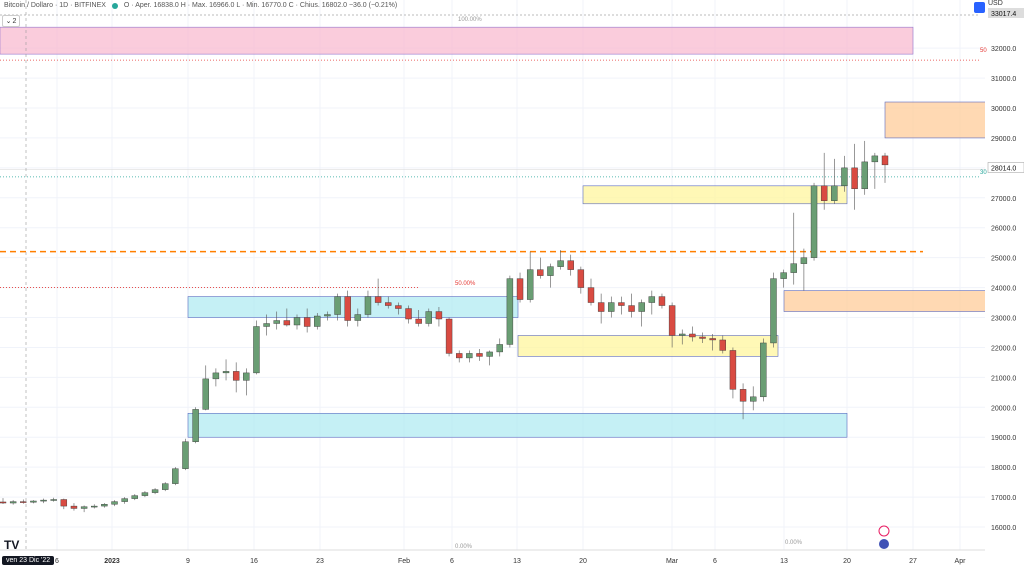 This screenshot has height=572, width=1024. I want to click on crosshair-date-badge: ven 23 Dic '22, so click(28, 560).